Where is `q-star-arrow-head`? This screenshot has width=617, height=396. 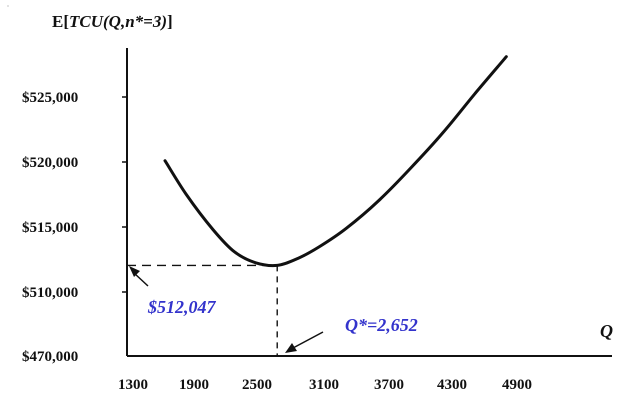
q-star-arrow-head is located at coordinates (291, 348).